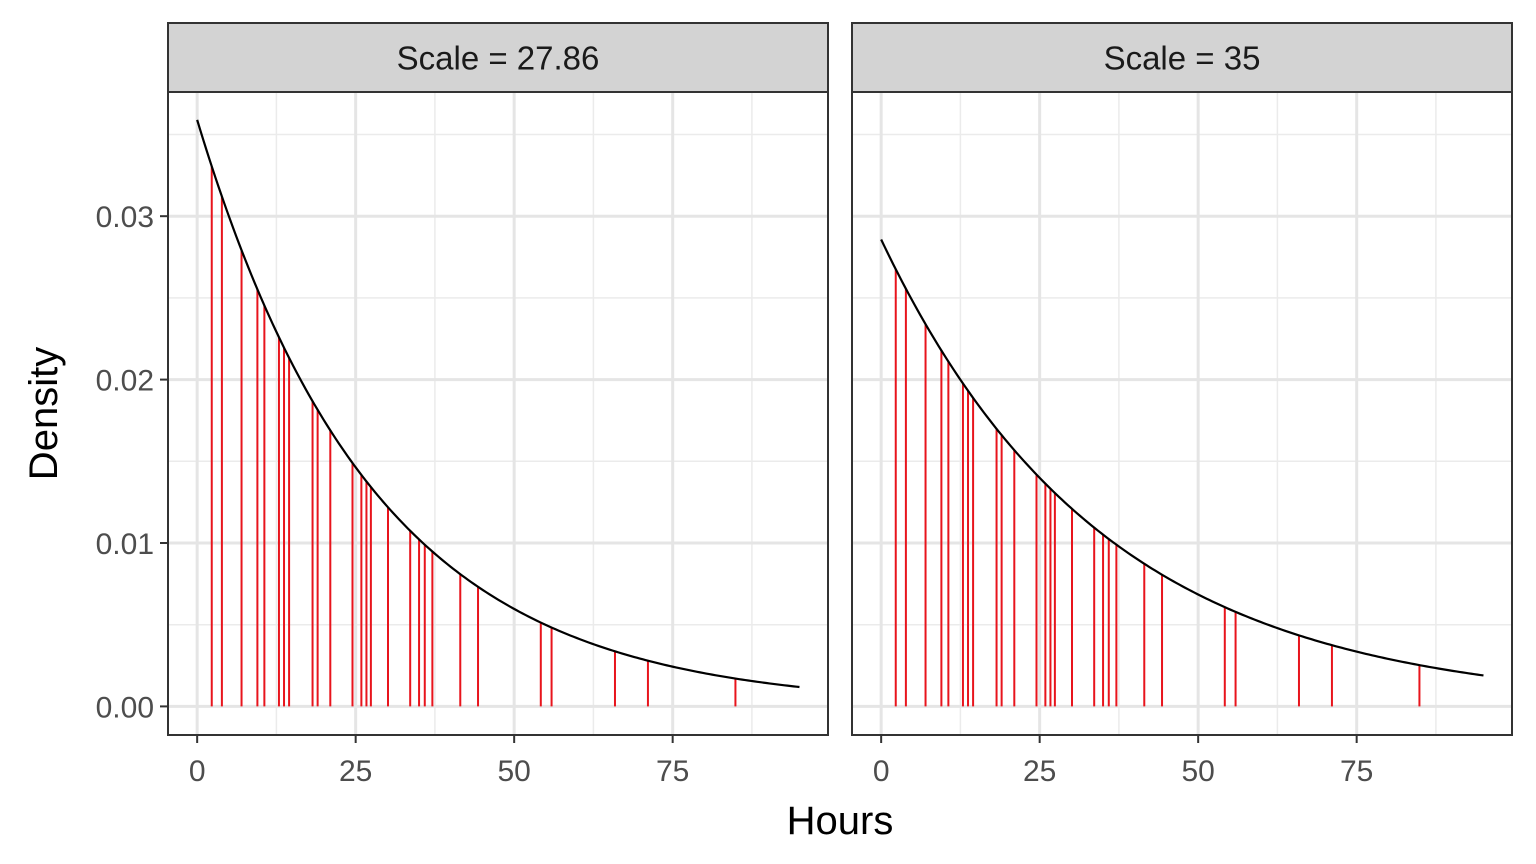 This screenshot has height=864, width=1536. Describe the element at coordinates (840, 821) in the screenshot. I see `x-axis-title: Hours` at that location.